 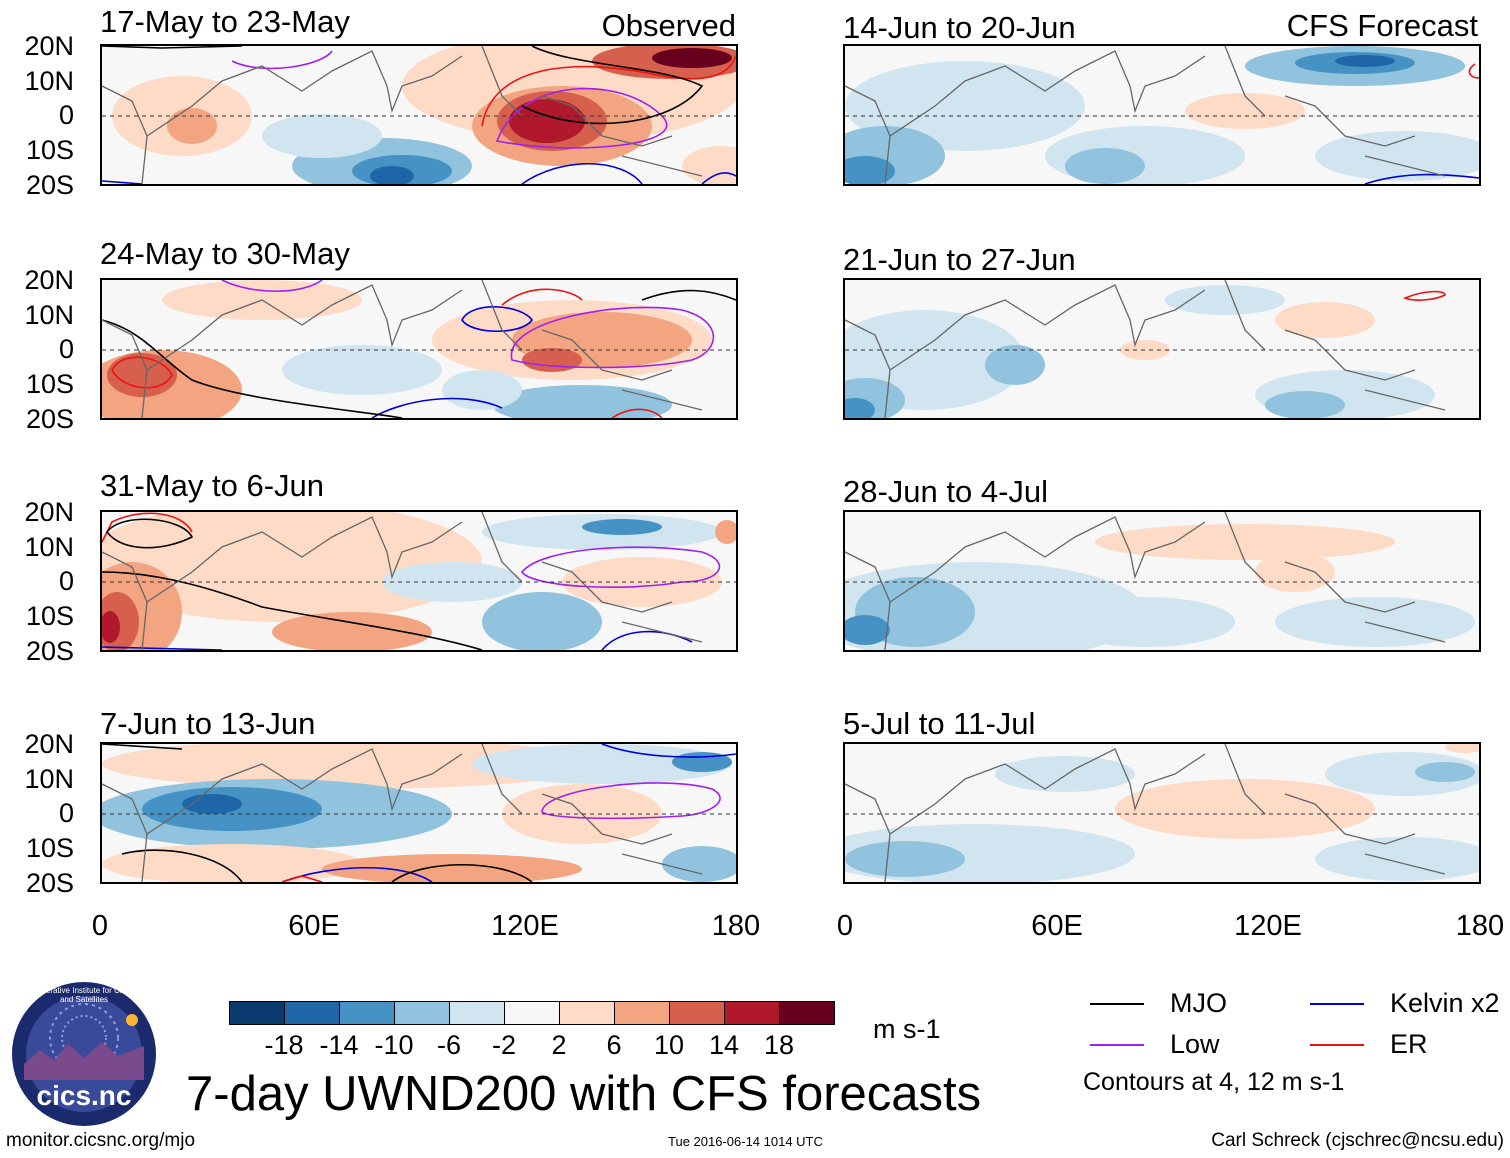 What do you see at coordinates (1198, 1003) in the screenshot?
I see `legend-label-mjo: MJO` at bounding box center [1198, 1003].